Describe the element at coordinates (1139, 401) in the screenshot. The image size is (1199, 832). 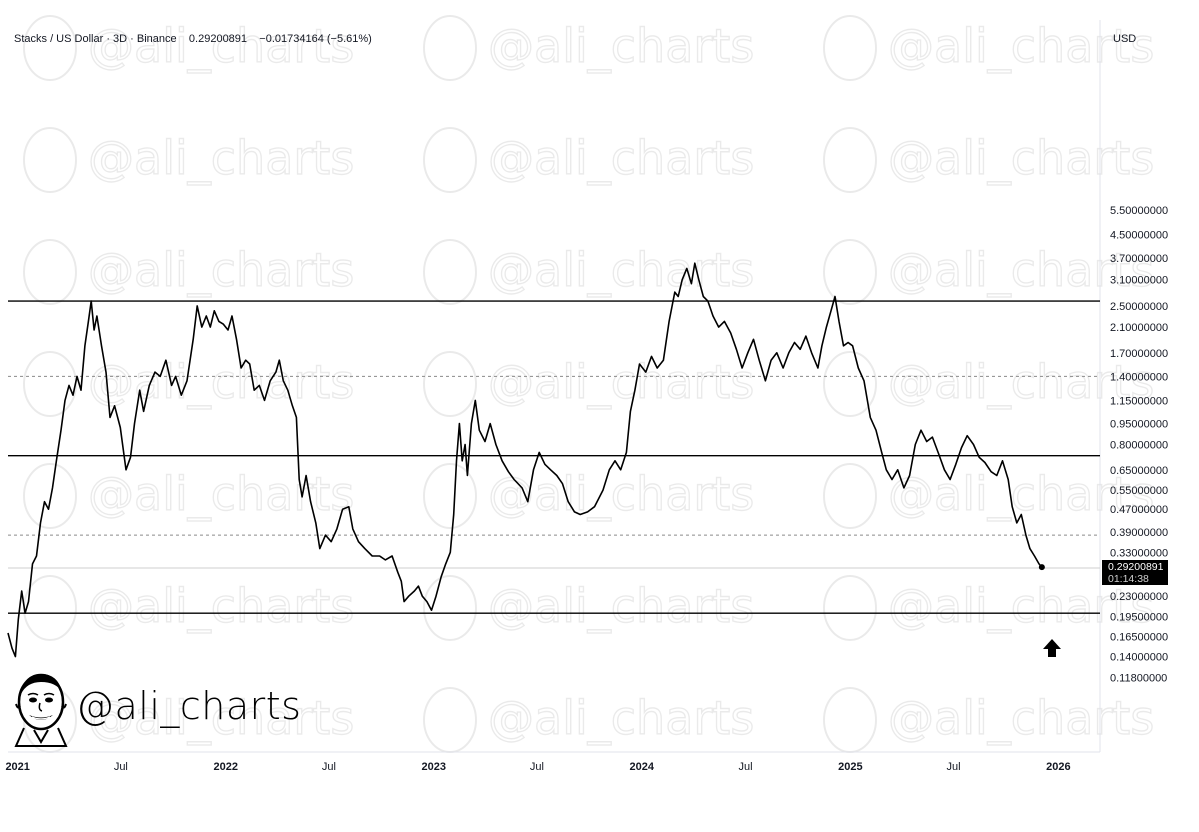
I see `y-tick-label: 1.15000000` at that location.